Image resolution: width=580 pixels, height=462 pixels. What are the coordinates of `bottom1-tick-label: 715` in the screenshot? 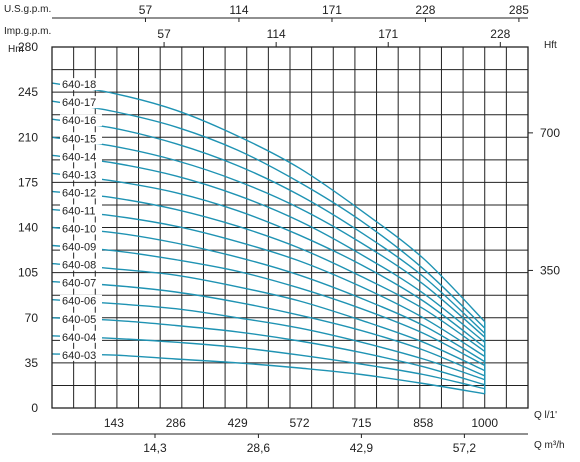 It's located at (361, 423).